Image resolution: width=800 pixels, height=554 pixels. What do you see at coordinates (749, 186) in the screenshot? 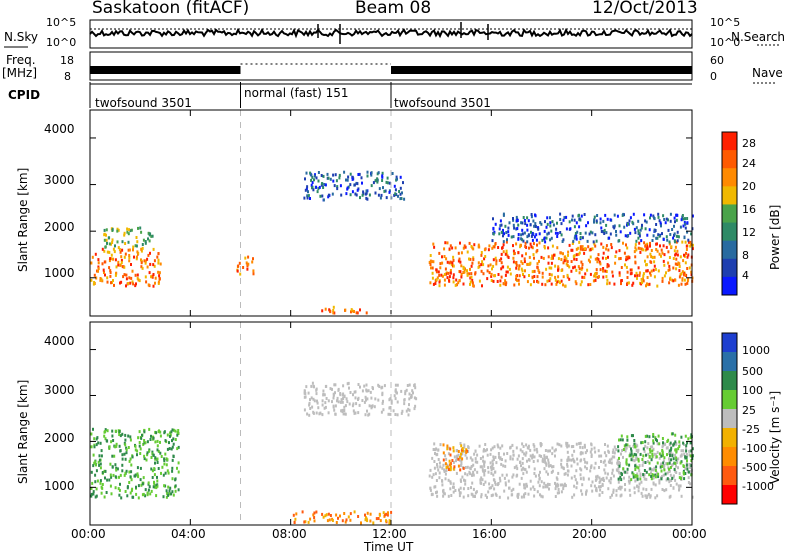
I see `pcb-tick-2: 20` at bounding box center [749, 186].